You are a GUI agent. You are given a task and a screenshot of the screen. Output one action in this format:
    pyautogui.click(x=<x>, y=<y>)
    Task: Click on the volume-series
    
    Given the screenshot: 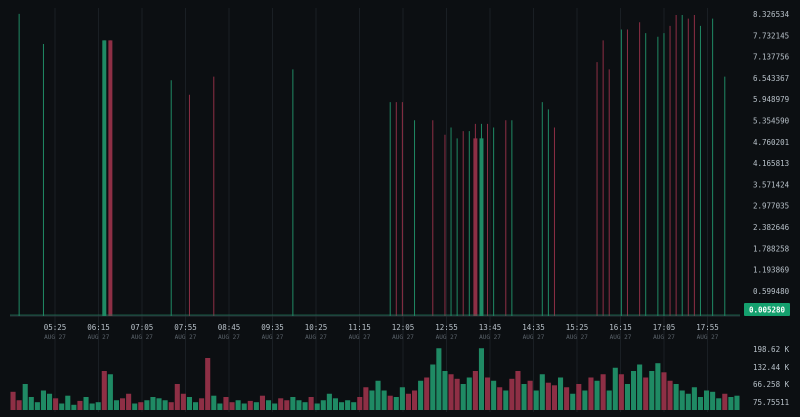 What is the action you would take?
    pyautogui.click(x=375, y=379)
    